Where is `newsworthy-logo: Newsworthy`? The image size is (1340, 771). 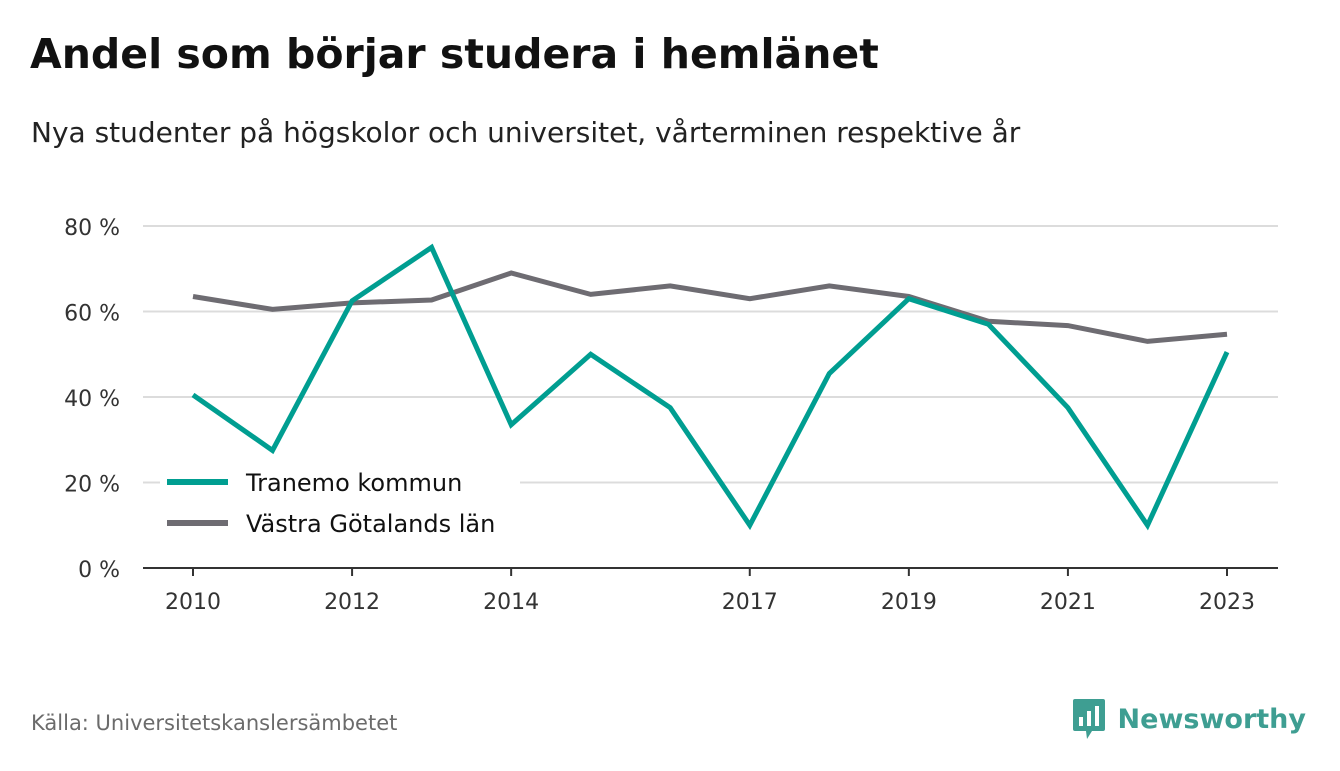 newsworthy-logo: Newsworthy is located at coordinates (1189, 719).